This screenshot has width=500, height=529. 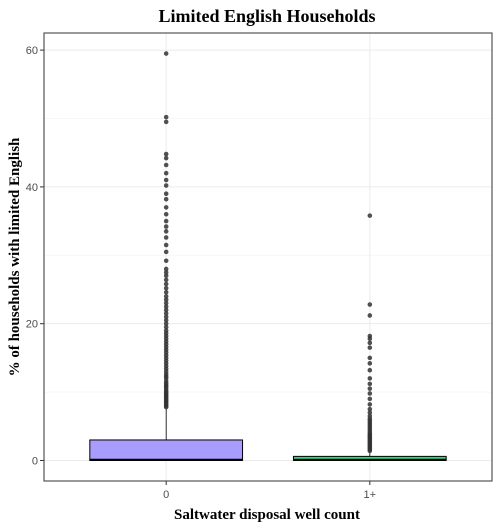 I want to click on y-tick-label: 0, so click(x=35, y=461).